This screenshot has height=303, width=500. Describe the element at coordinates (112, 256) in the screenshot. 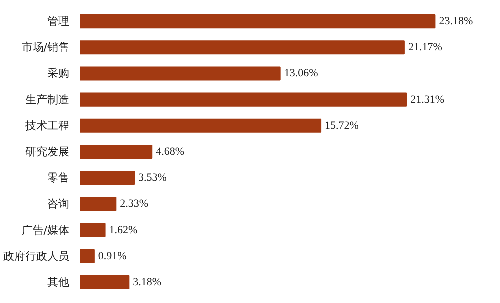

I see `data-label: 0.91%` at that location.